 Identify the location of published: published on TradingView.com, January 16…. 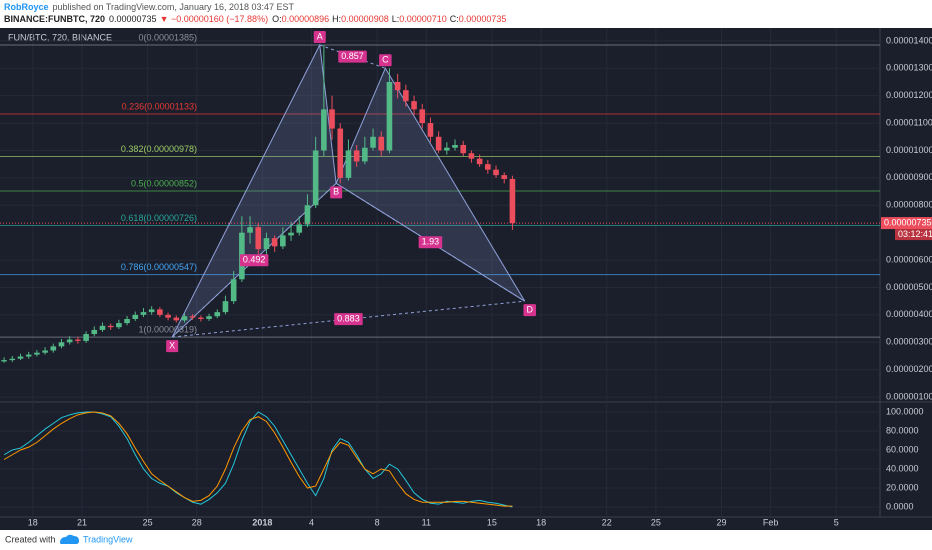
(174, 7).